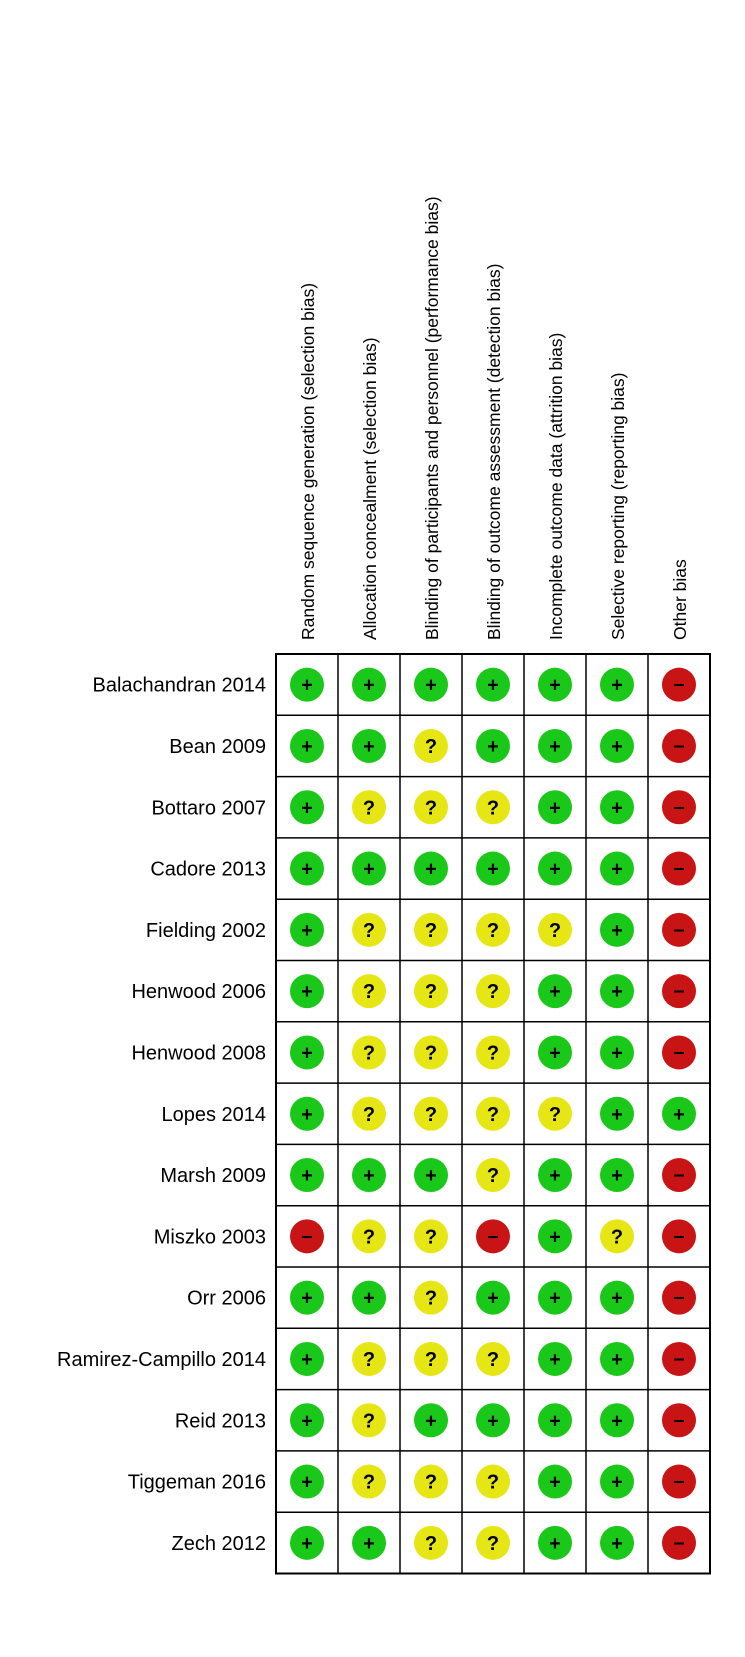 The height and width of the screenshot is (1657, 745). Describe the element at coordinates (161, 1360) in the screenshot. I see `study-label: Ramirez-Campillo 2014` at that location.